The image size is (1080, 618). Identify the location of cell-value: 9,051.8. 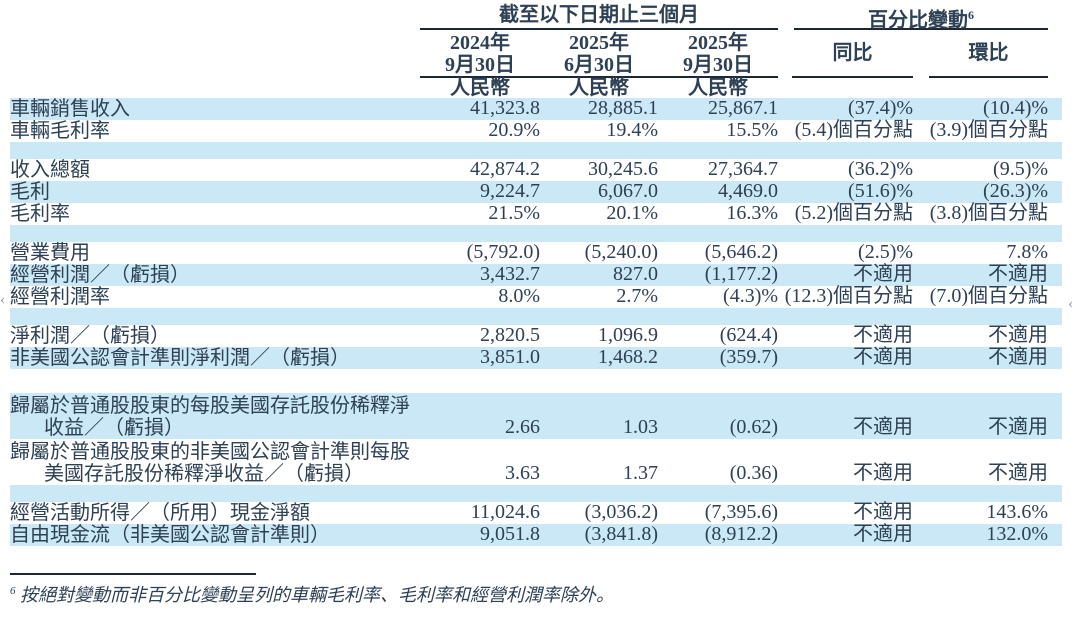
(510, 534).